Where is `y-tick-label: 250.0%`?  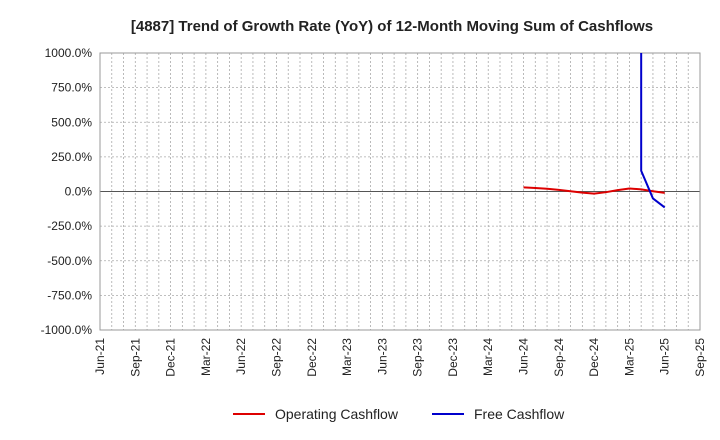
y-tick-label: 250.0% is located at coordinates (71, 157).